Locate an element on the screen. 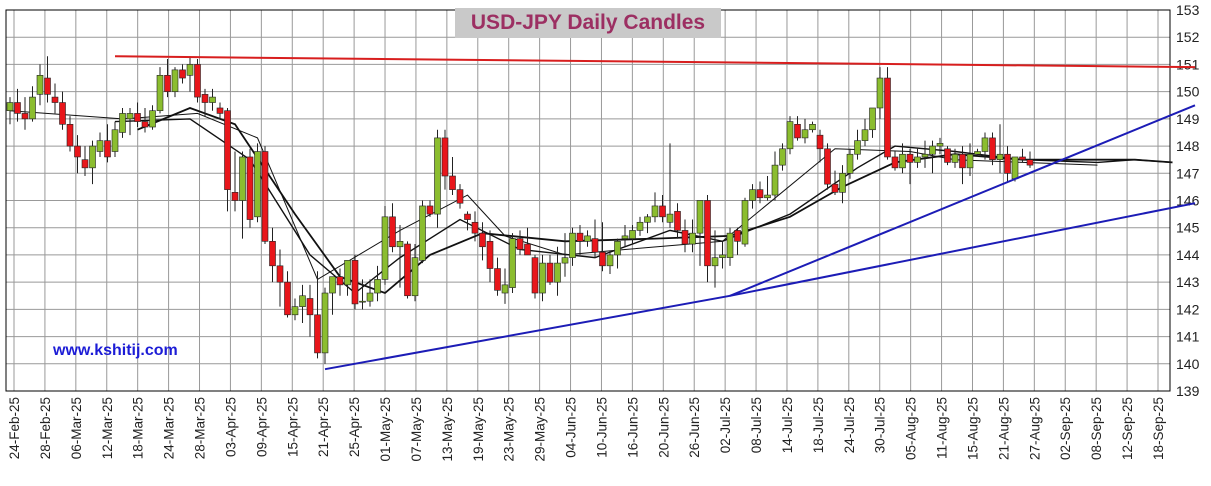 The width and height of the screenshot is (1211, 486). x-tick-label: 26-Jun-25 is located at coordinates (694, 427).